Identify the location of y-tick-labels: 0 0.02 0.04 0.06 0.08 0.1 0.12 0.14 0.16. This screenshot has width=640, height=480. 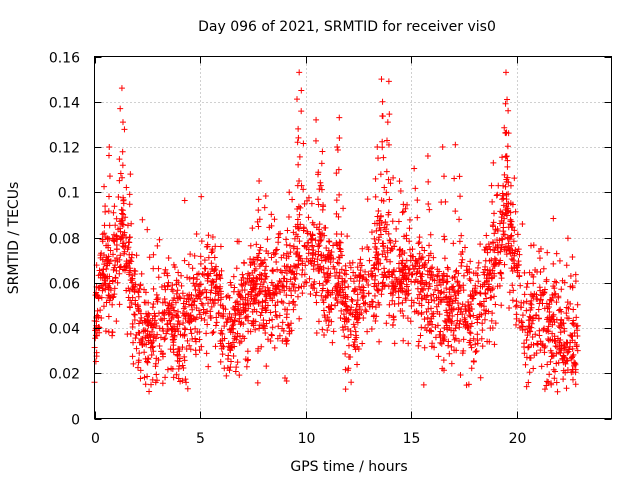
(64, 240).